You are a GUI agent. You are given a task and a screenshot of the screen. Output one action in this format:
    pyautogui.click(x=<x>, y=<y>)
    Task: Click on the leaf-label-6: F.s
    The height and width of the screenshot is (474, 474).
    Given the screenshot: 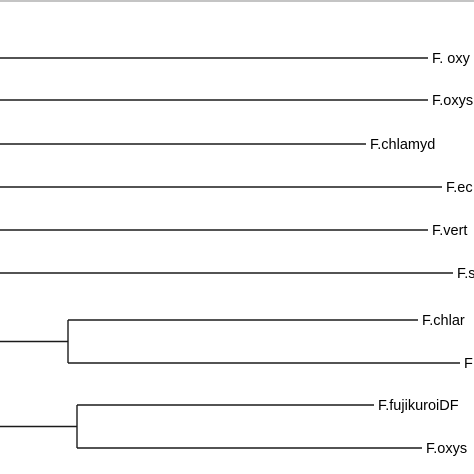 What is the action you would take?
    pyautogui.click(x=465, y=274)
    